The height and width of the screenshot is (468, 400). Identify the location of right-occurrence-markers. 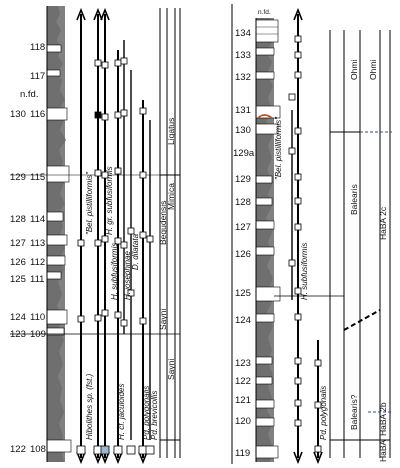
(305, 244).